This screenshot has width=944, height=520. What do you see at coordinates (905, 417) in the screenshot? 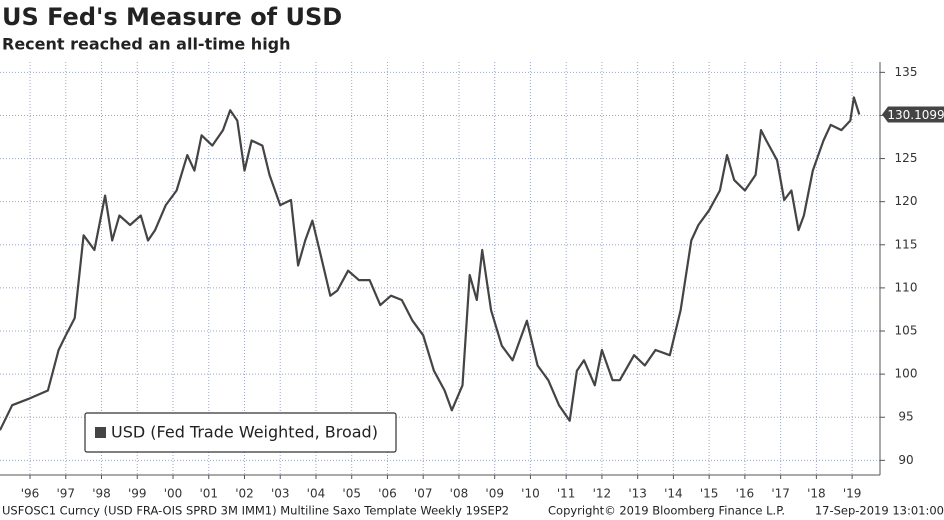
I see `y-tick-label: 95` at bounding box center [905, 417].